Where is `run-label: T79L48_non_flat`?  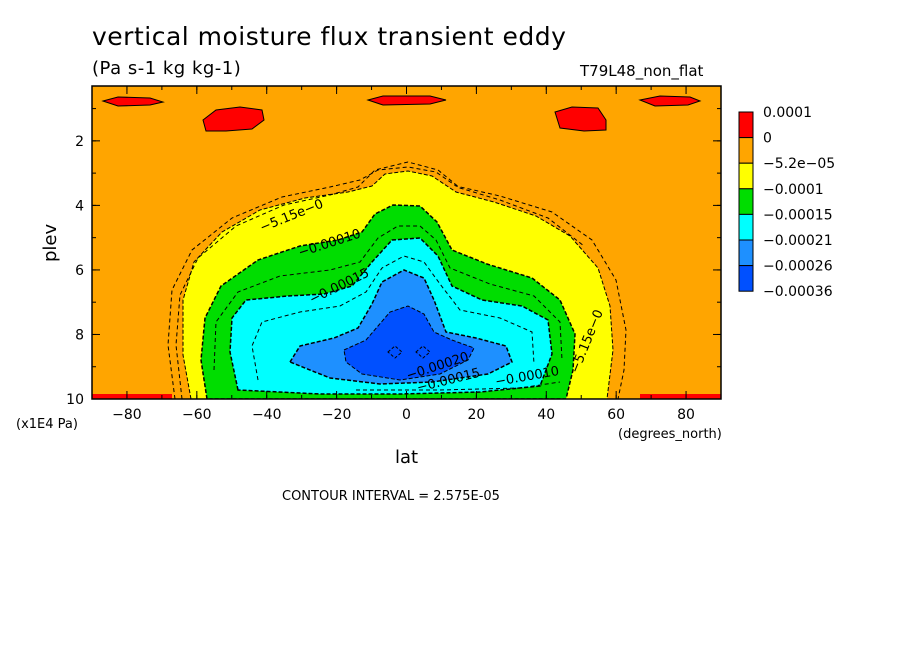
run-label: T79L48_non_flat is located at coordinates (642, 71).